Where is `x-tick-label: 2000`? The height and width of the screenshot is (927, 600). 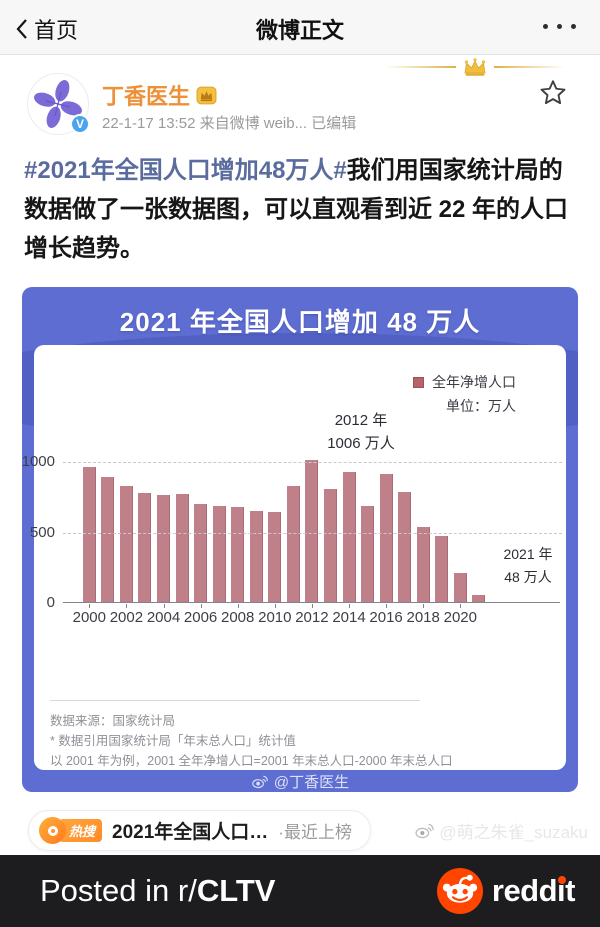 x-tick-label: 2000 is located at coordinates (89, 617).